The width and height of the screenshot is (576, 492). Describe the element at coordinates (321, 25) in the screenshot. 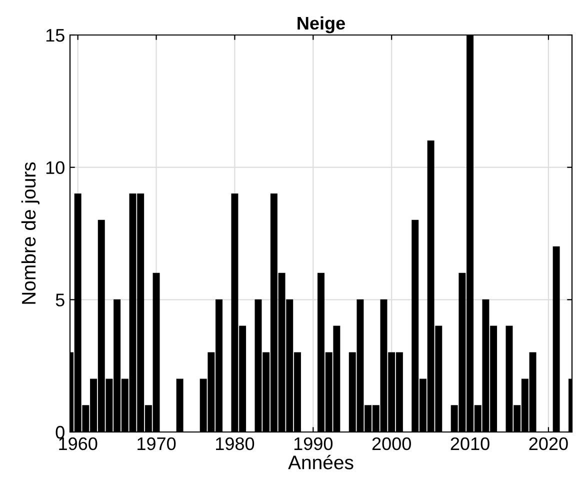

I see `chart-title: Neige` at that location.